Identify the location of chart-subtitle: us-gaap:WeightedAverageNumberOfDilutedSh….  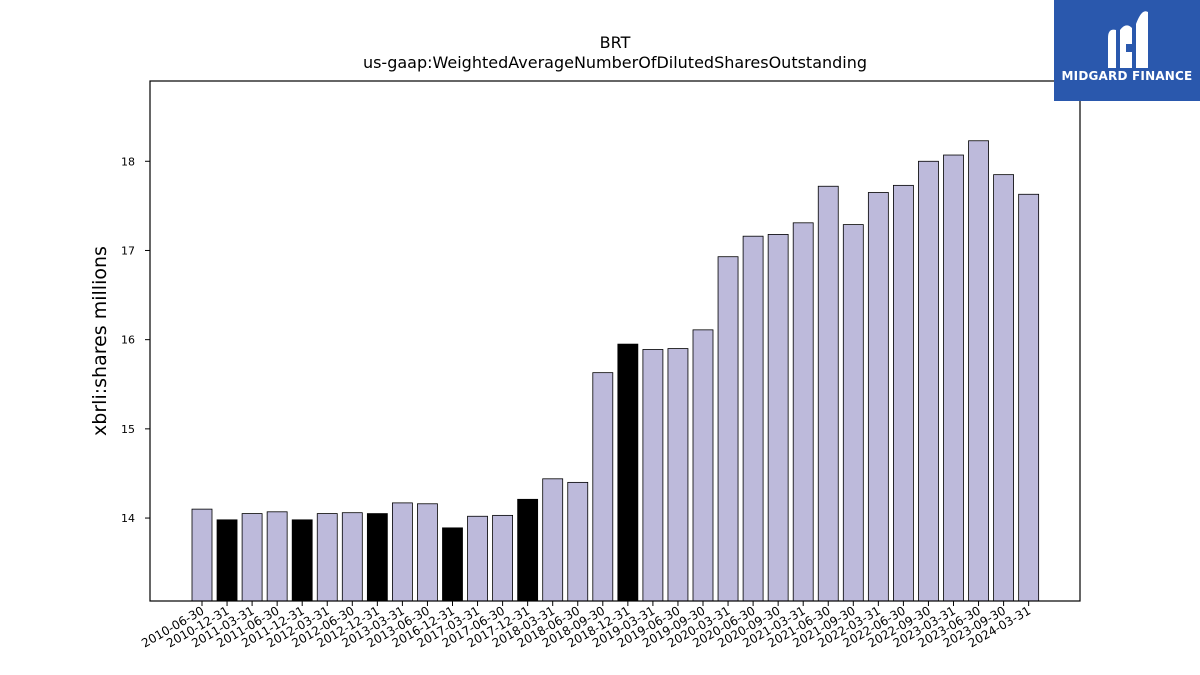
(615, 62).